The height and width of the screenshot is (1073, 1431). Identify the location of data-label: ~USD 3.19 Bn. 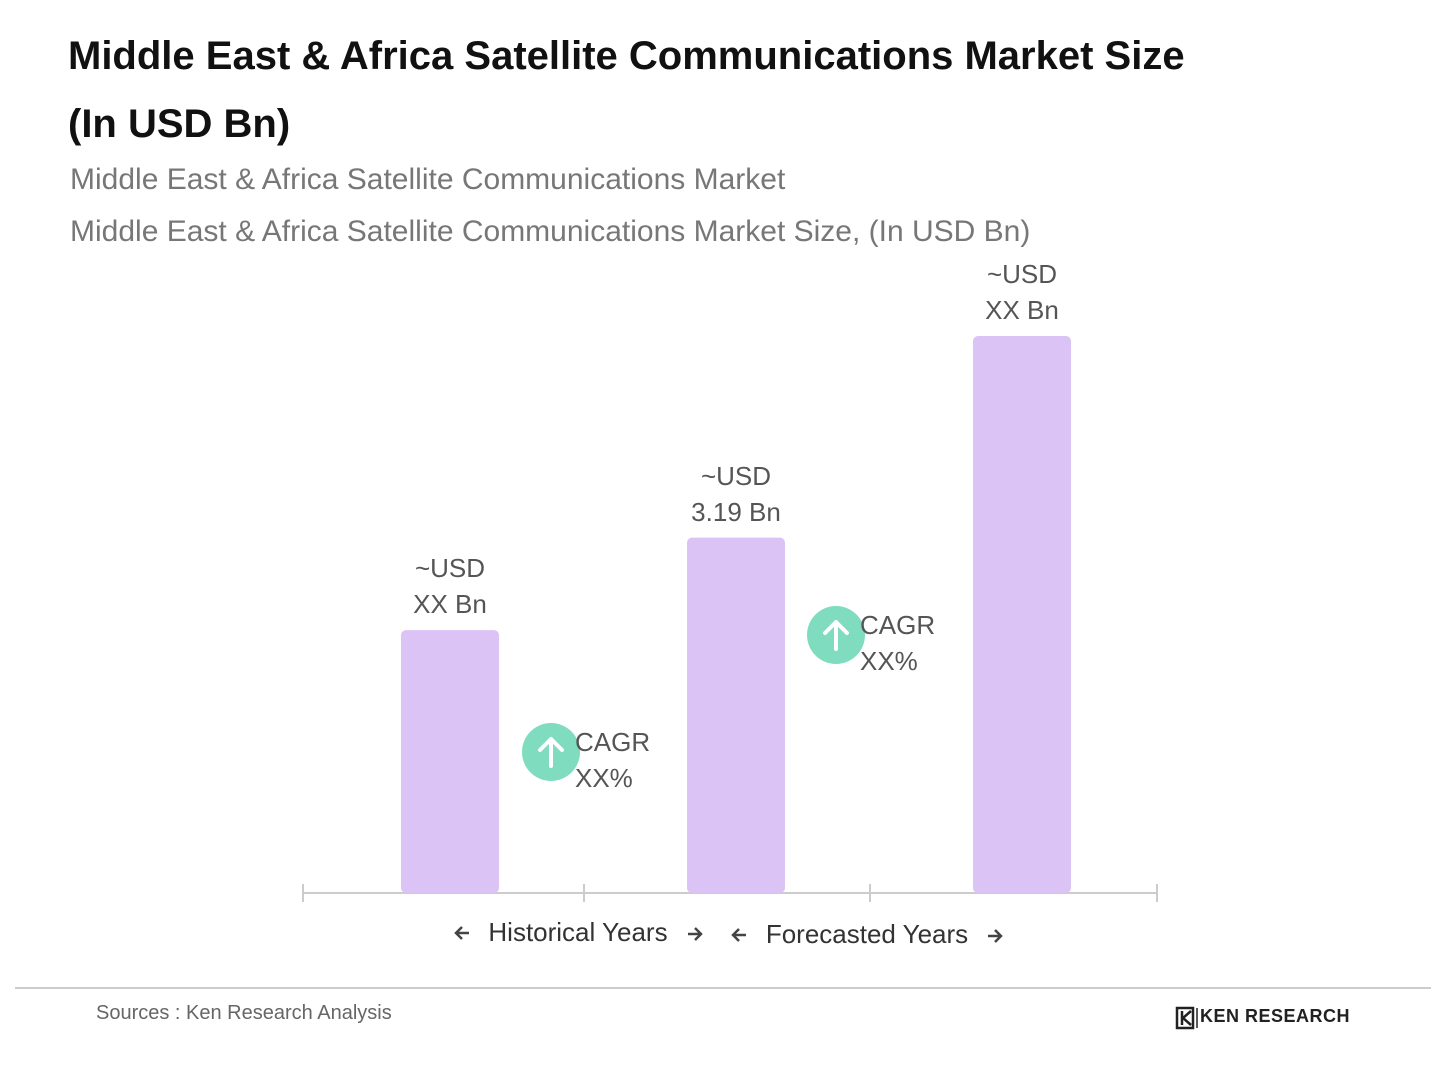
(736, 493).